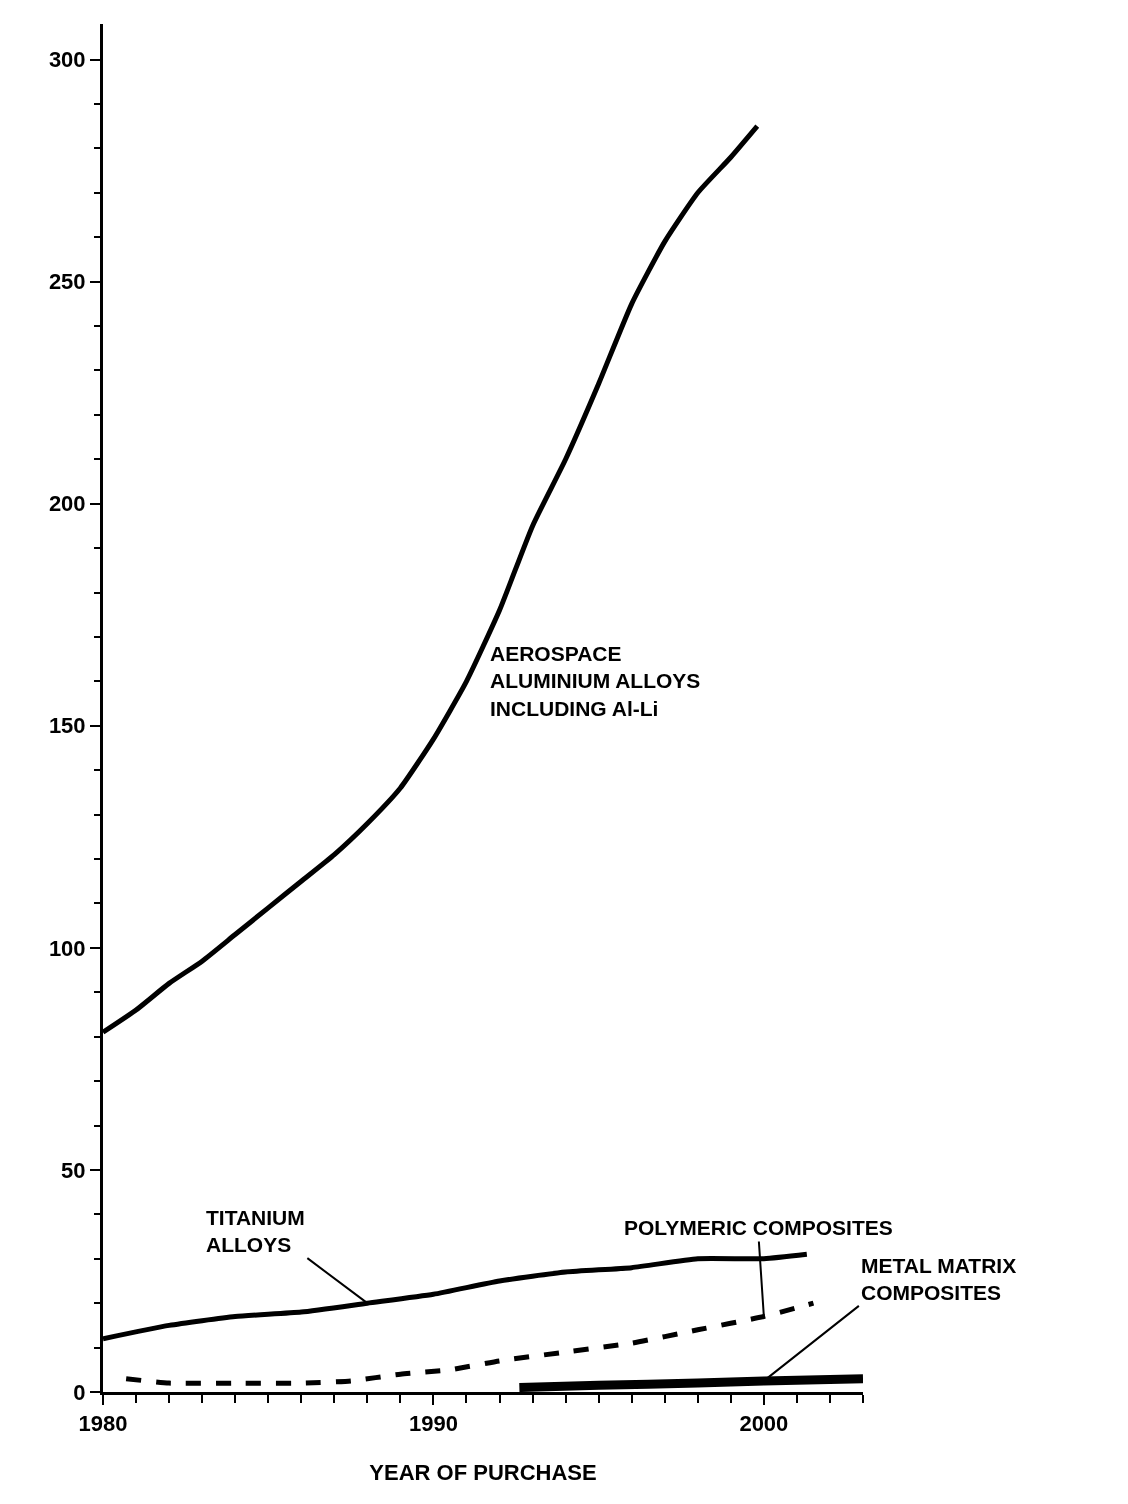  What do you see at coordinates (67, 60) in the screenshot?
I see `y-tick-label: 300` at bounding box center [67, 60].